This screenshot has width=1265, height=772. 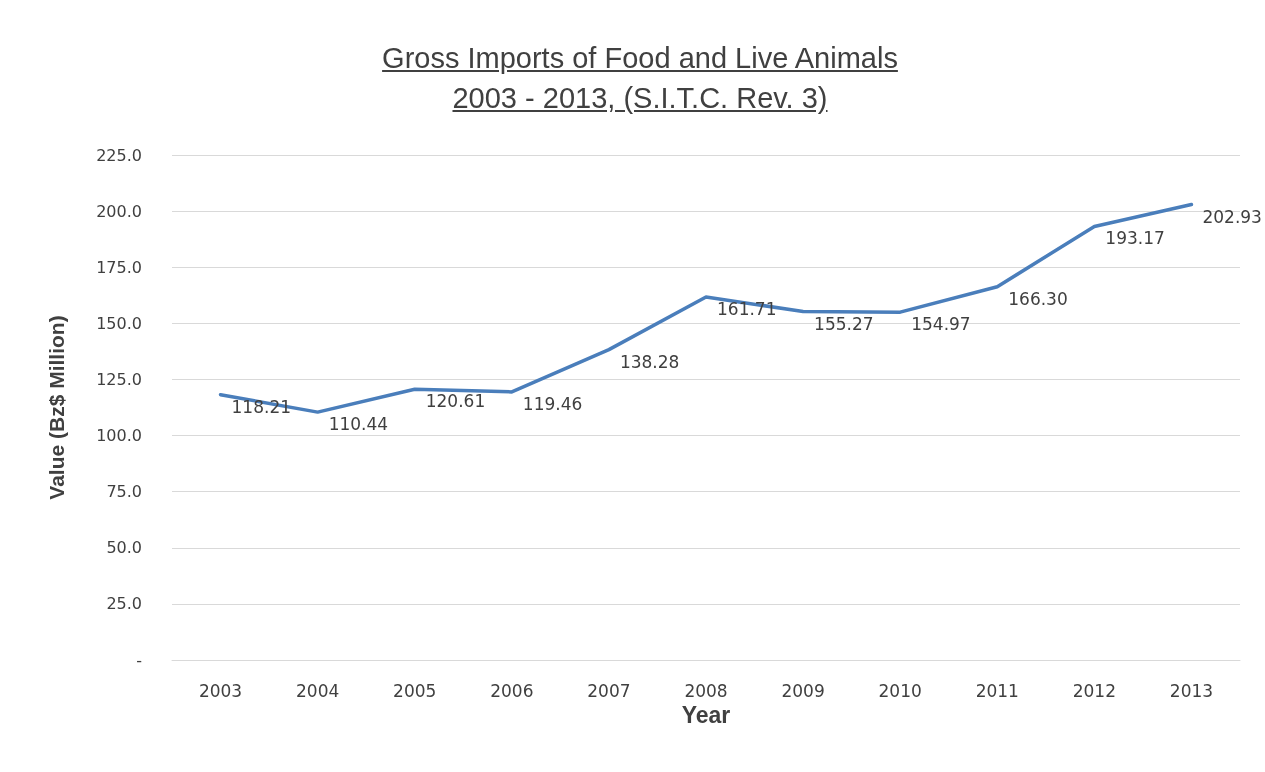 I want to click on x-tick-label: 2003, so click(x=220, y=690).